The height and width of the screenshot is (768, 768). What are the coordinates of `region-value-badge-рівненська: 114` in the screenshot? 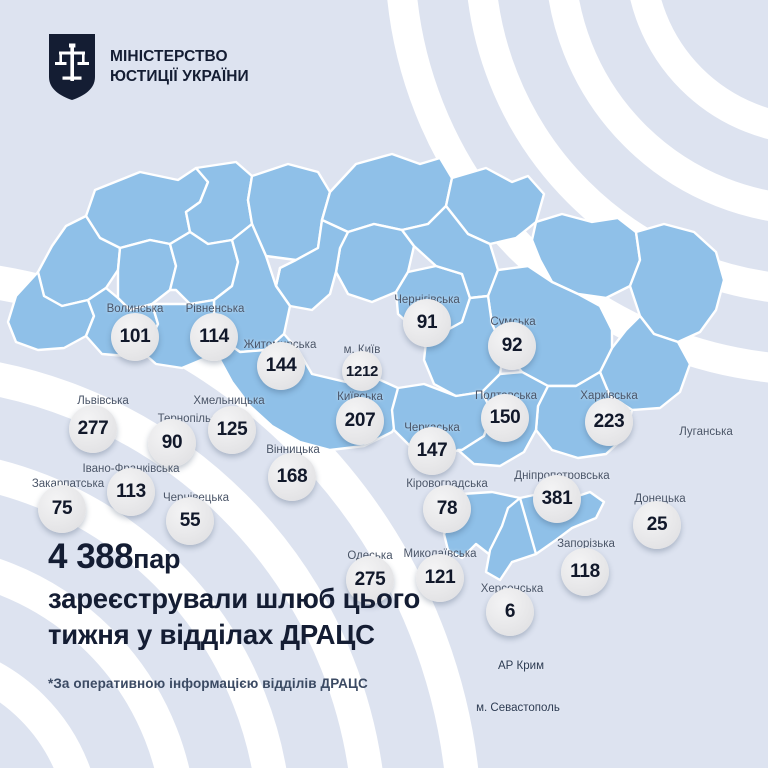 It's located at (214, 337).